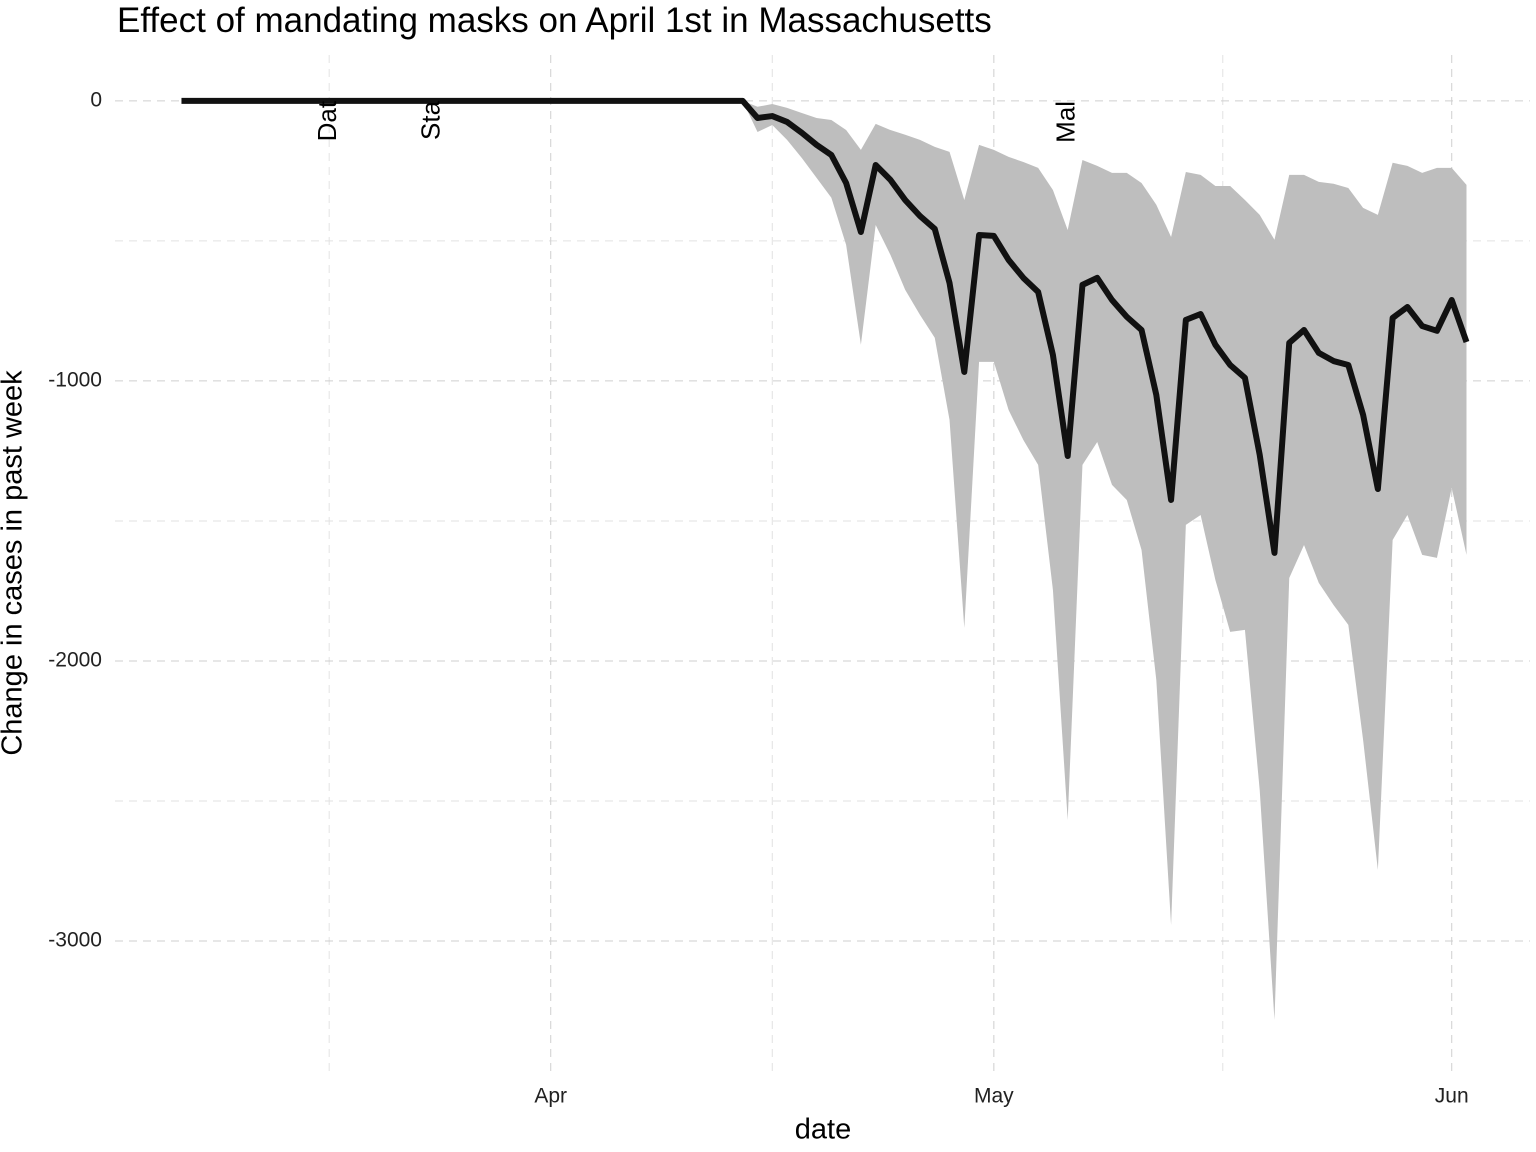 The height and width of the screenshot is (1152, 1536). What do you see at coordinates (1066, 122) in the screenshot?
I see `annotation: Mal` at bounding box center [1066, 122].